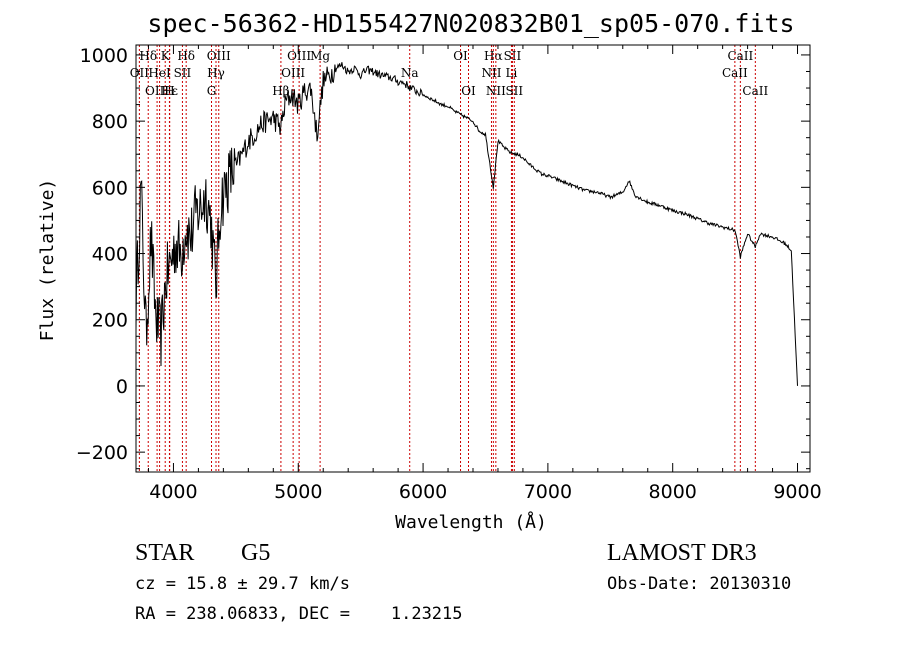 The image size is (900, 649). I want to click on line-label: Li, so click(512, 73).